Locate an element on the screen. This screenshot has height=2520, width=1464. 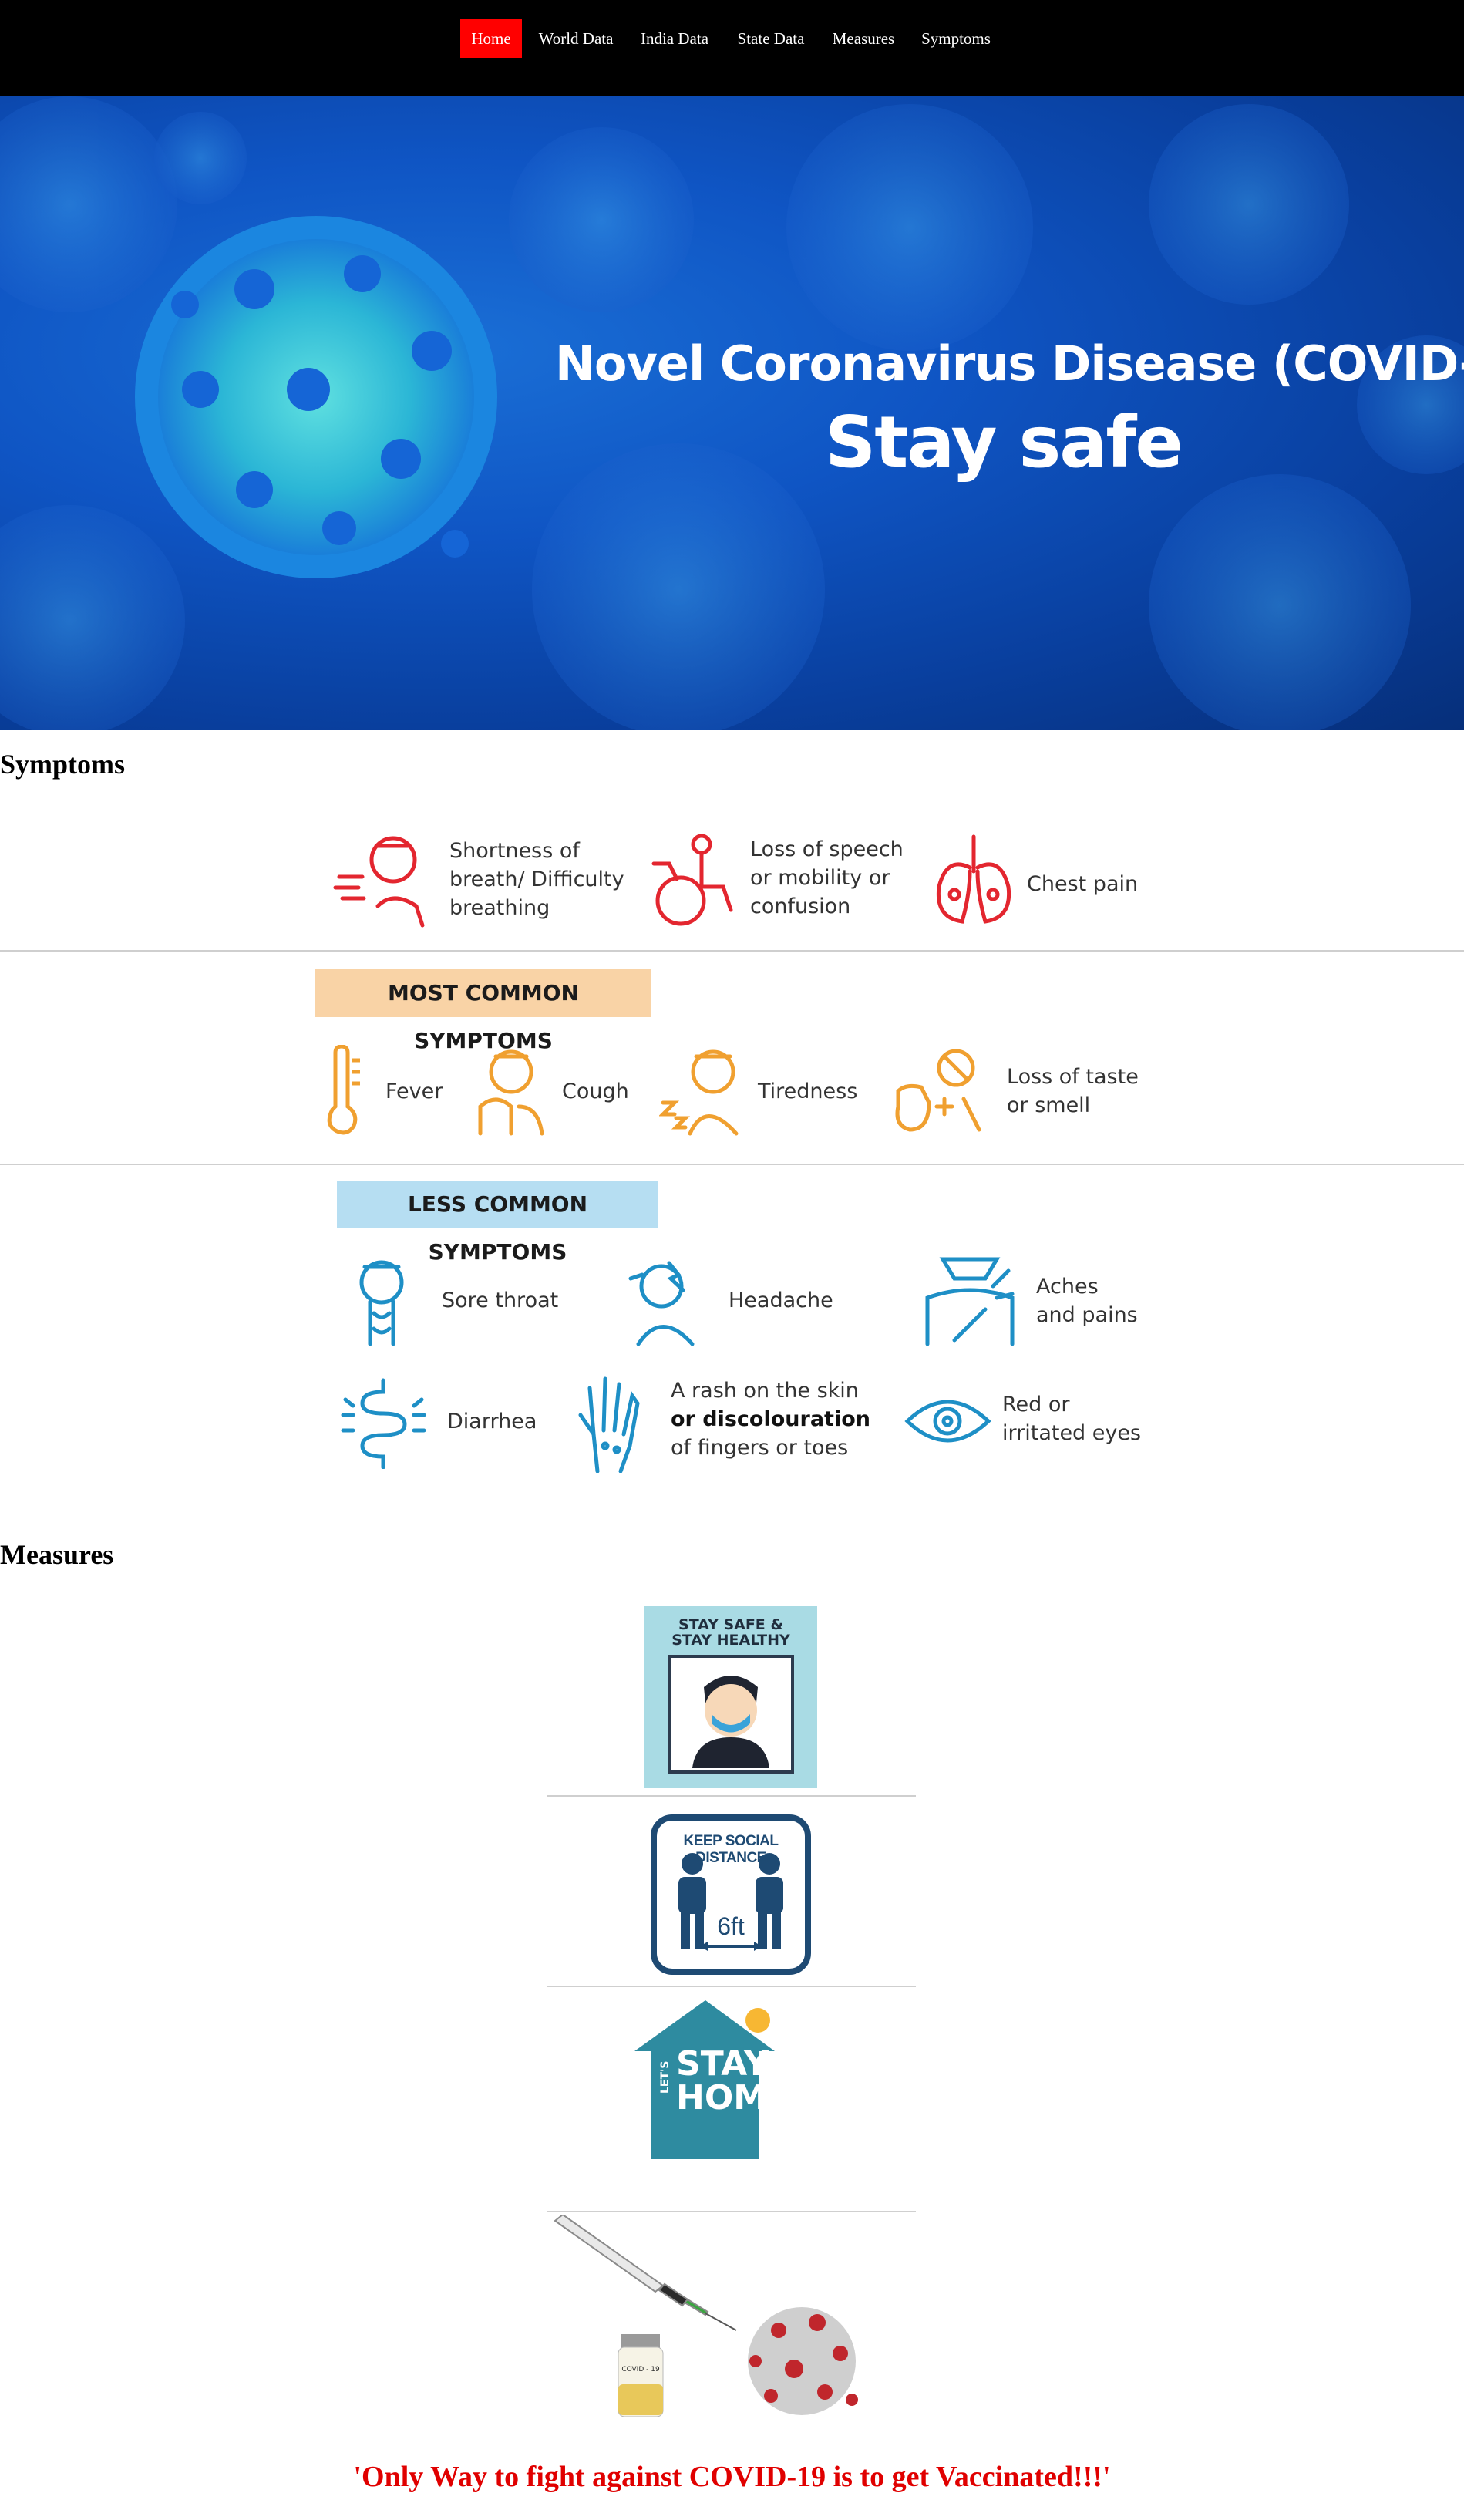
nav-world-data: World Data is located at coordinates (576, 38).